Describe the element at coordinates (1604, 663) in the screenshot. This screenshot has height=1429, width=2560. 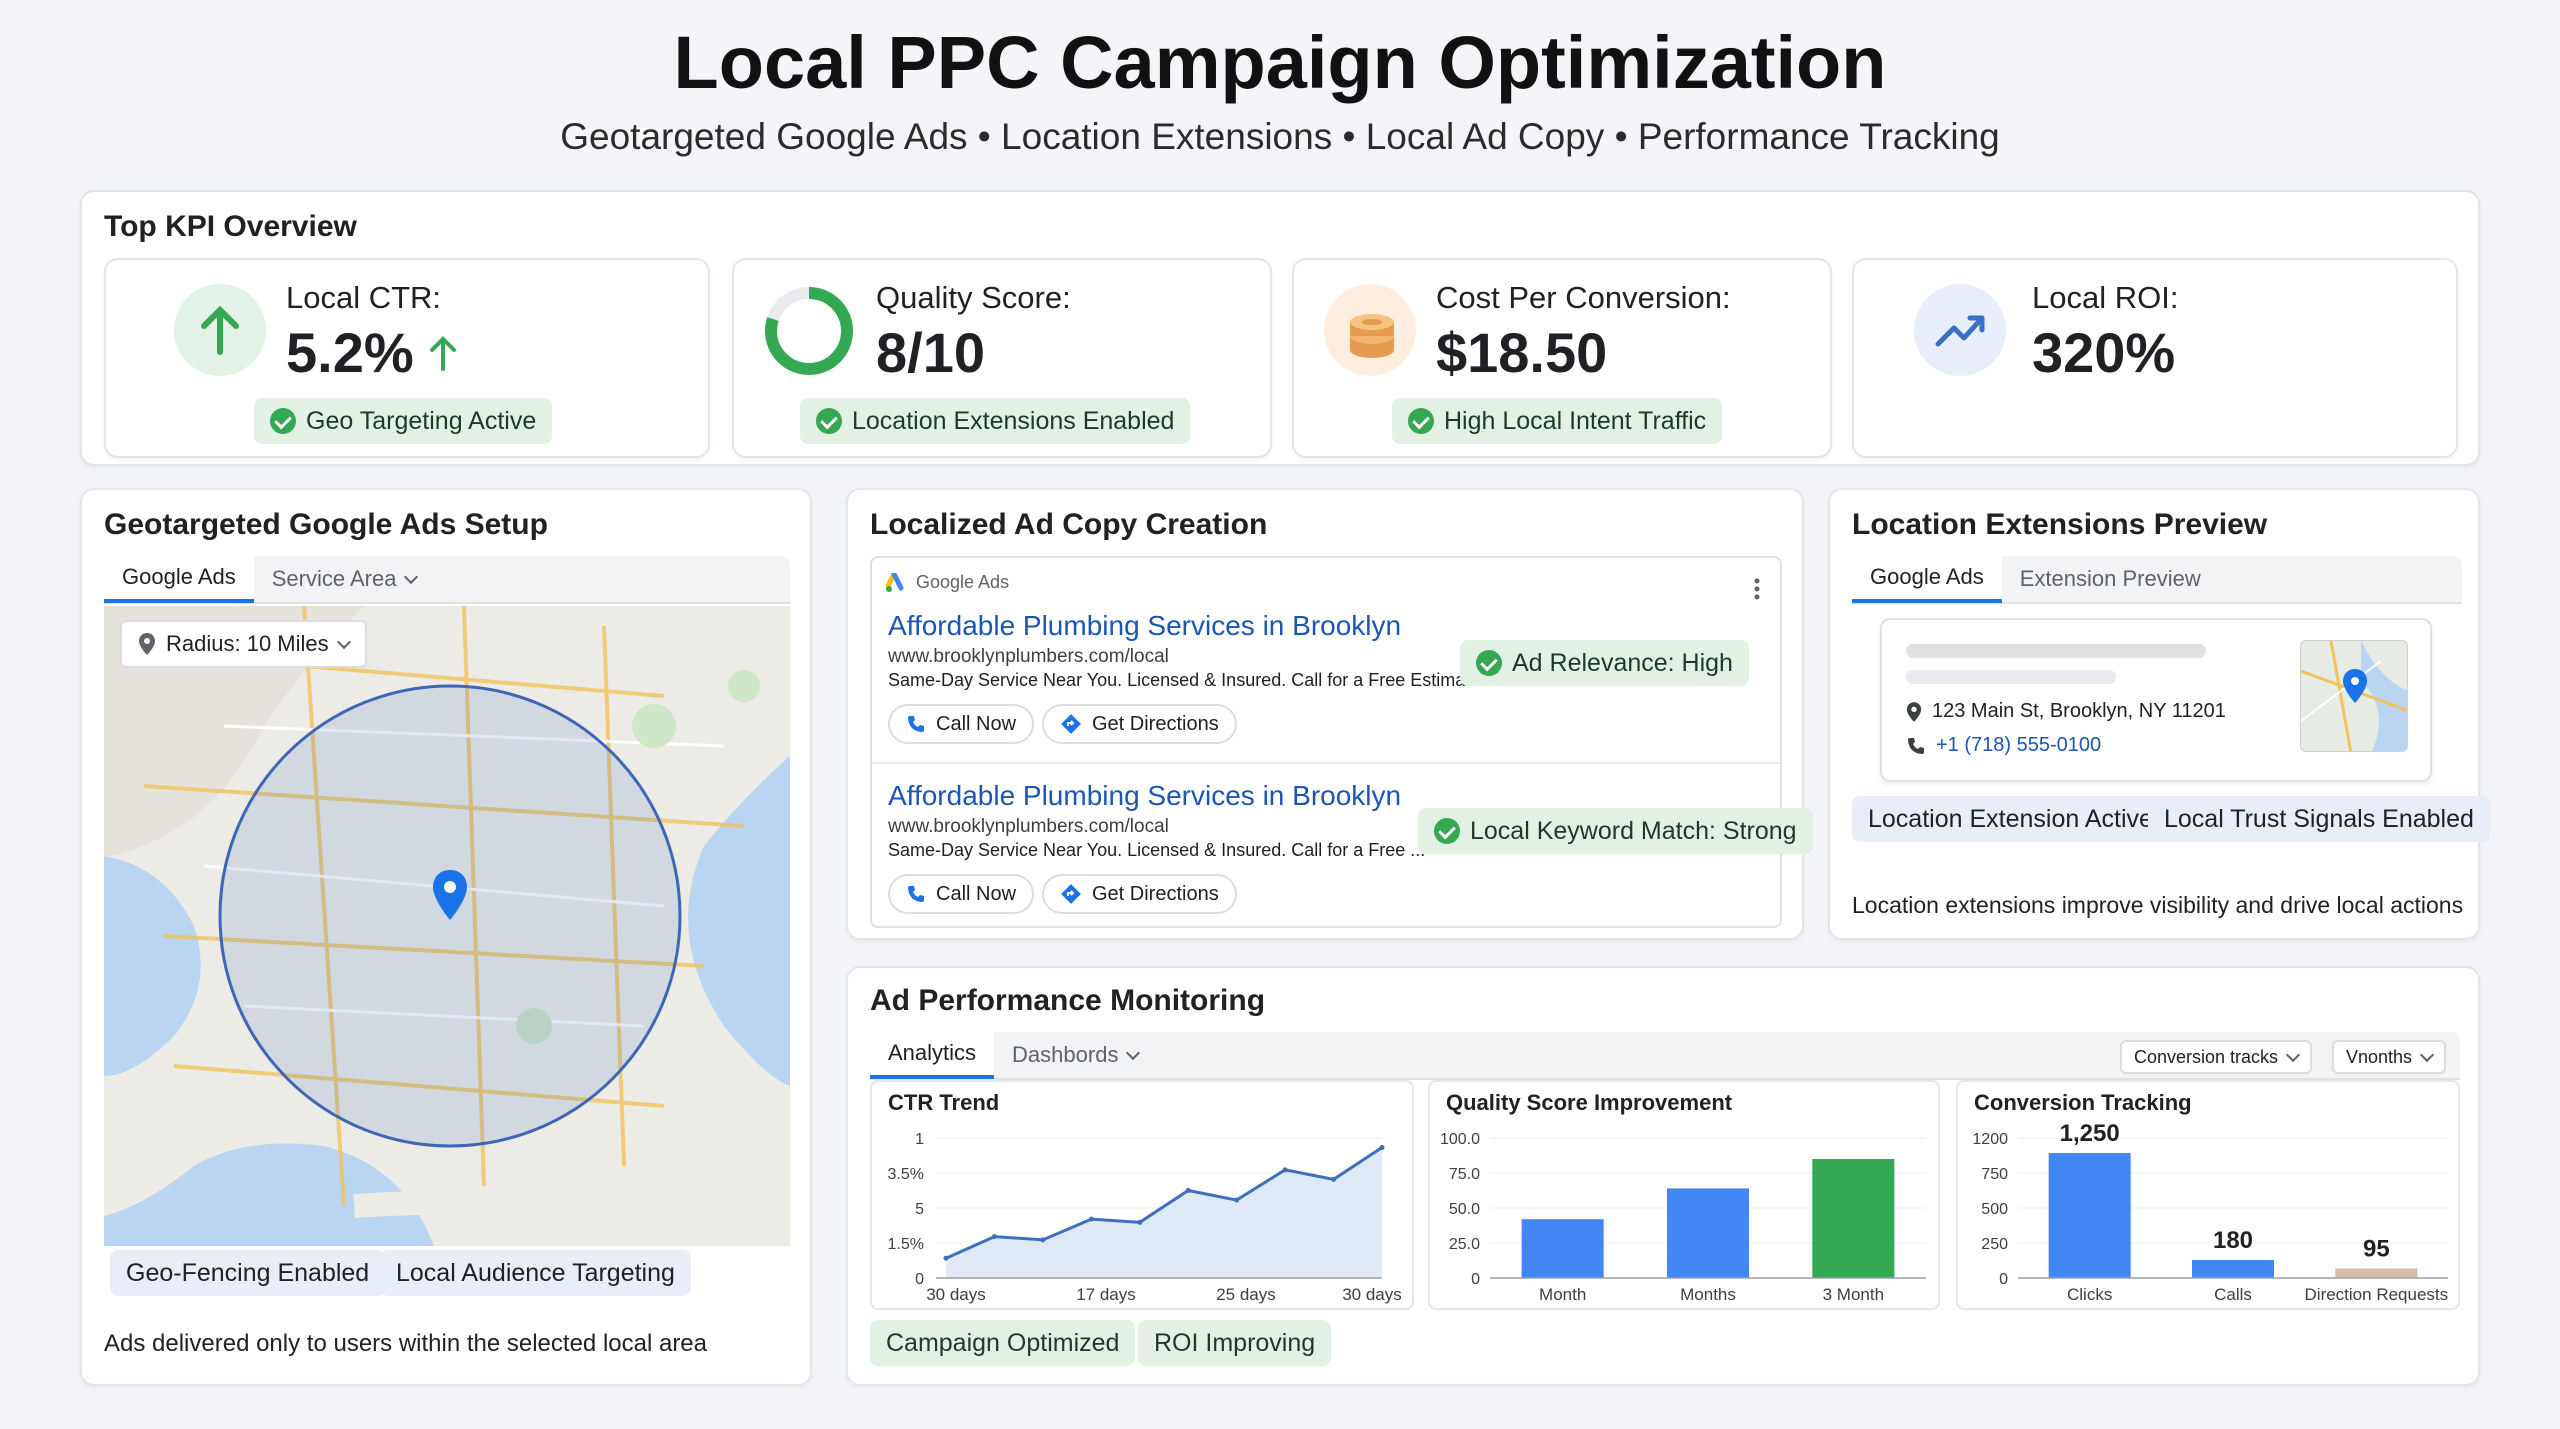
I see `ad-relevance-badge: Ad Relevance: High` at that location.